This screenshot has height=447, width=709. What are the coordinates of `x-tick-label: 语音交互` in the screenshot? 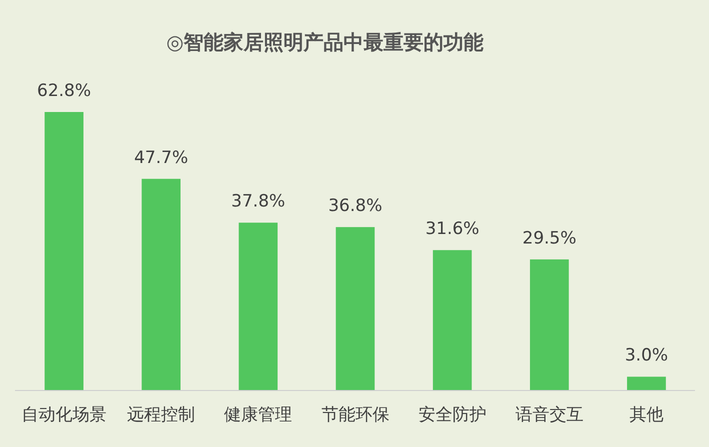 It's located at (549, 415).